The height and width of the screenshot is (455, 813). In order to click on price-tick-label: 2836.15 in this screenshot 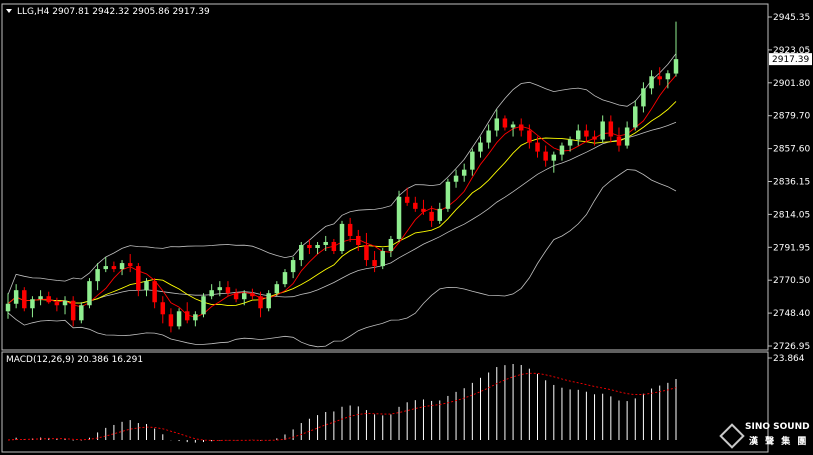, I will do `click(791, 183)`.